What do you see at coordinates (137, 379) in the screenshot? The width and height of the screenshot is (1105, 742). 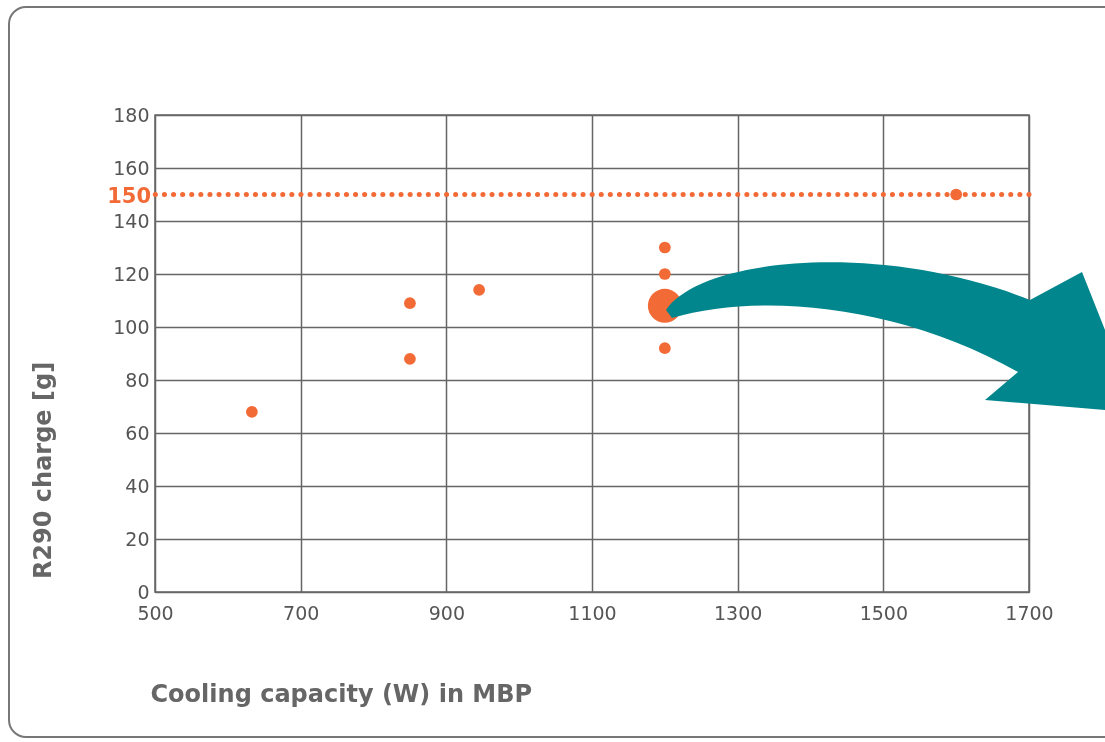 I see `y-tick-label: 80` at bounding box center [137, 379].